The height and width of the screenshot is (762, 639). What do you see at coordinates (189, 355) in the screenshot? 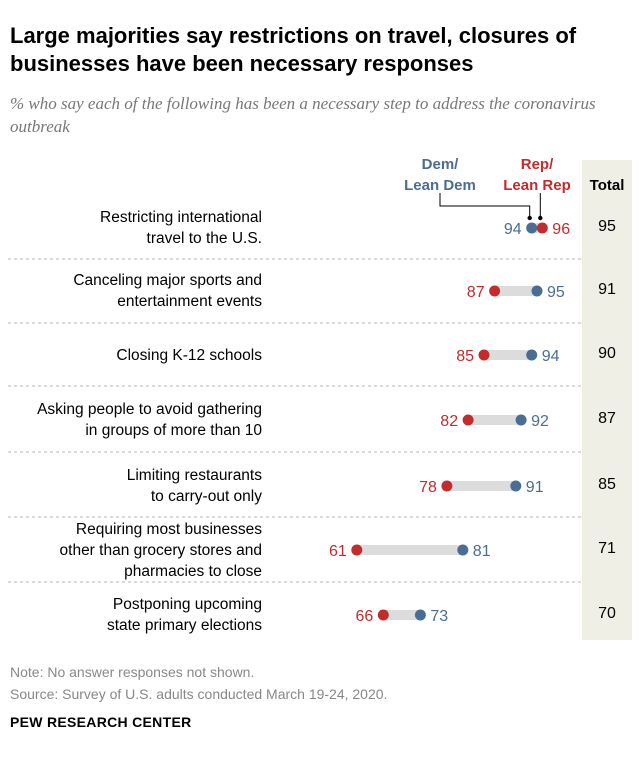
I see `row-label-line: Closing K-12 schools` at bounding box center [189, 355].